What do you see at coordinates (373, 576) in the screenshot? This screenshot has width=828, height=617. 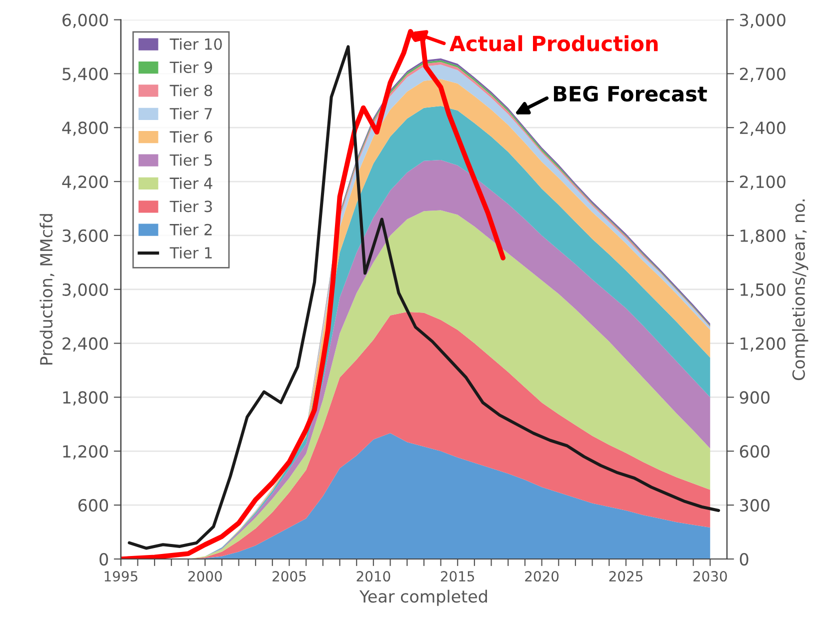 I see `x-tick-label: 2010` at bounding box center [373, 576].